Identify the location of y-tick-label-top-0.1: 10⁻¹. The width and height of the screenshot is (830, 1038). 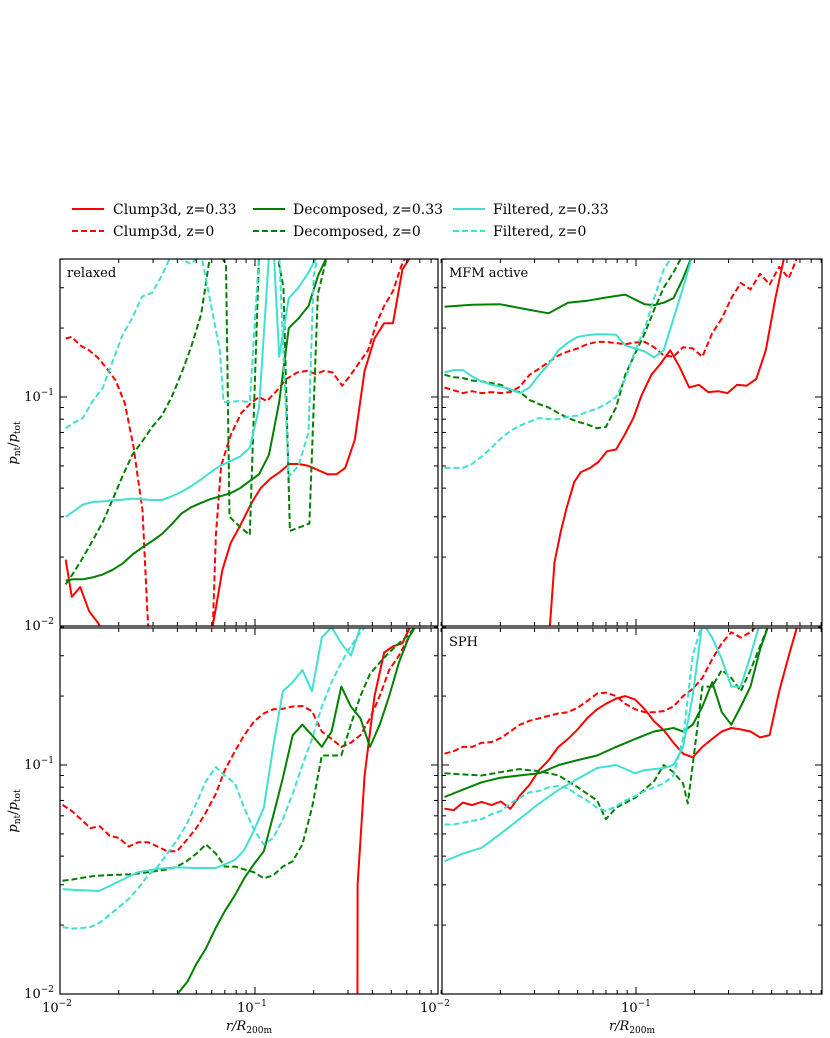
(39, 396).